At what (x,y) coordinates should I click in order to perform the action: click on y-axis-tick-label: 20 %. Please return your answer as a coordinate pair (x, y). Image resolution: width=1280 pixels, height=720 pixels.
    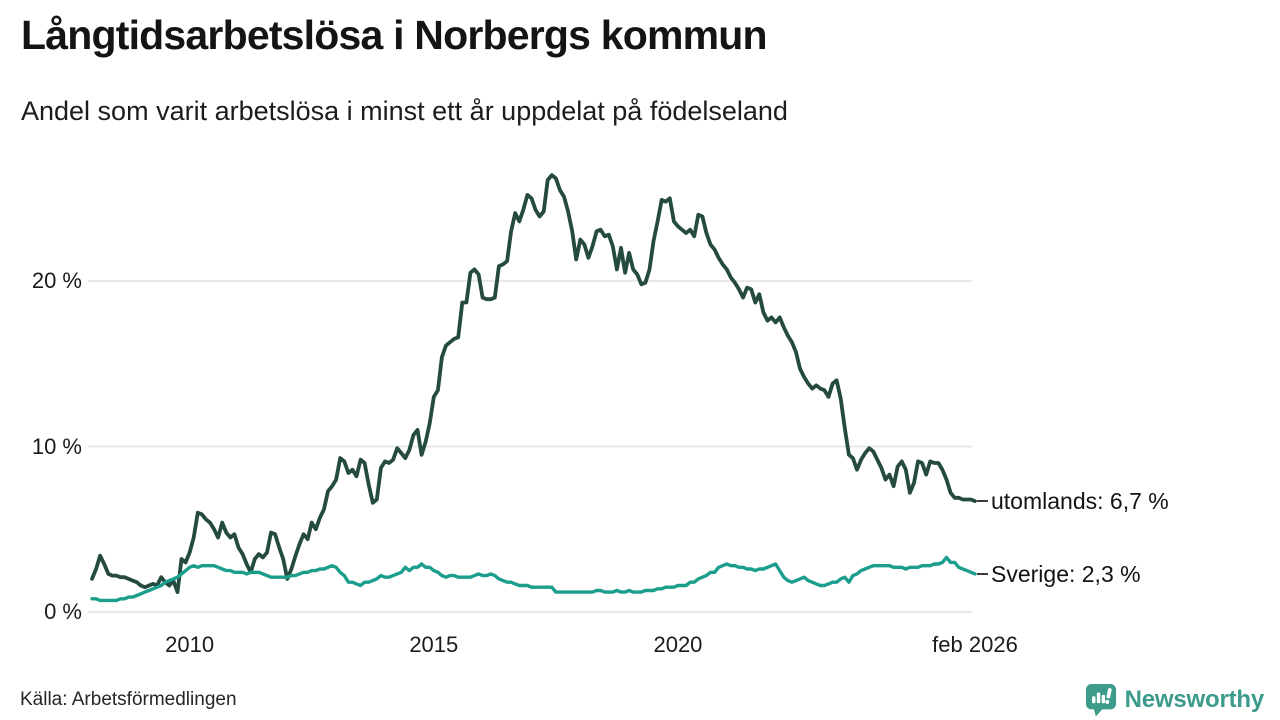
    Looking at the image, I should click on (56, 280).